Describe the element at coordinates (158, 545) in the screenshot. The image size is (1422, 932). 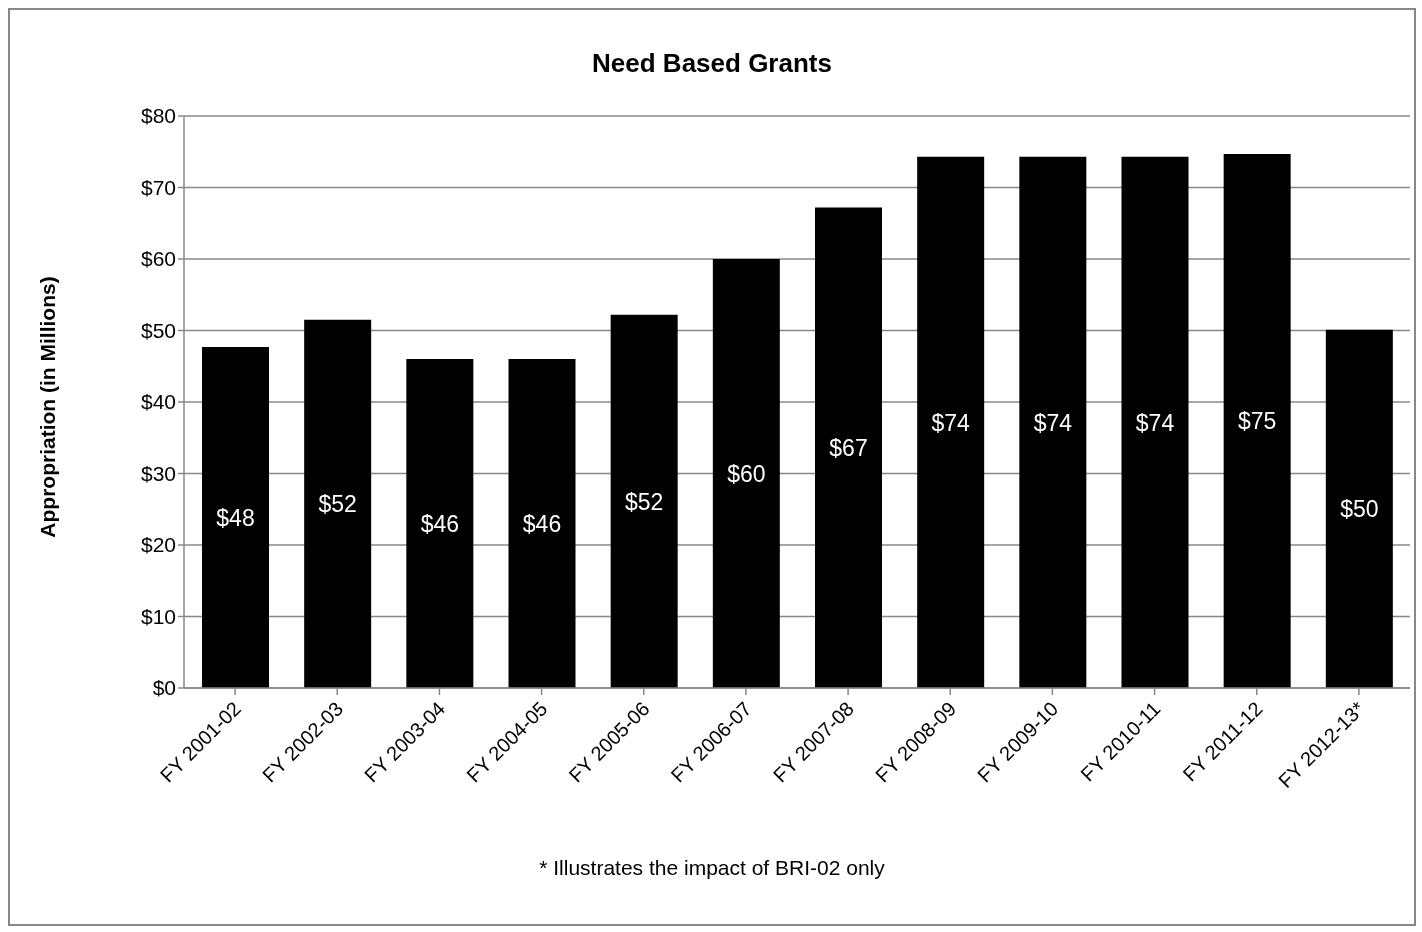
I see `y-tick-label: $20` at that location.